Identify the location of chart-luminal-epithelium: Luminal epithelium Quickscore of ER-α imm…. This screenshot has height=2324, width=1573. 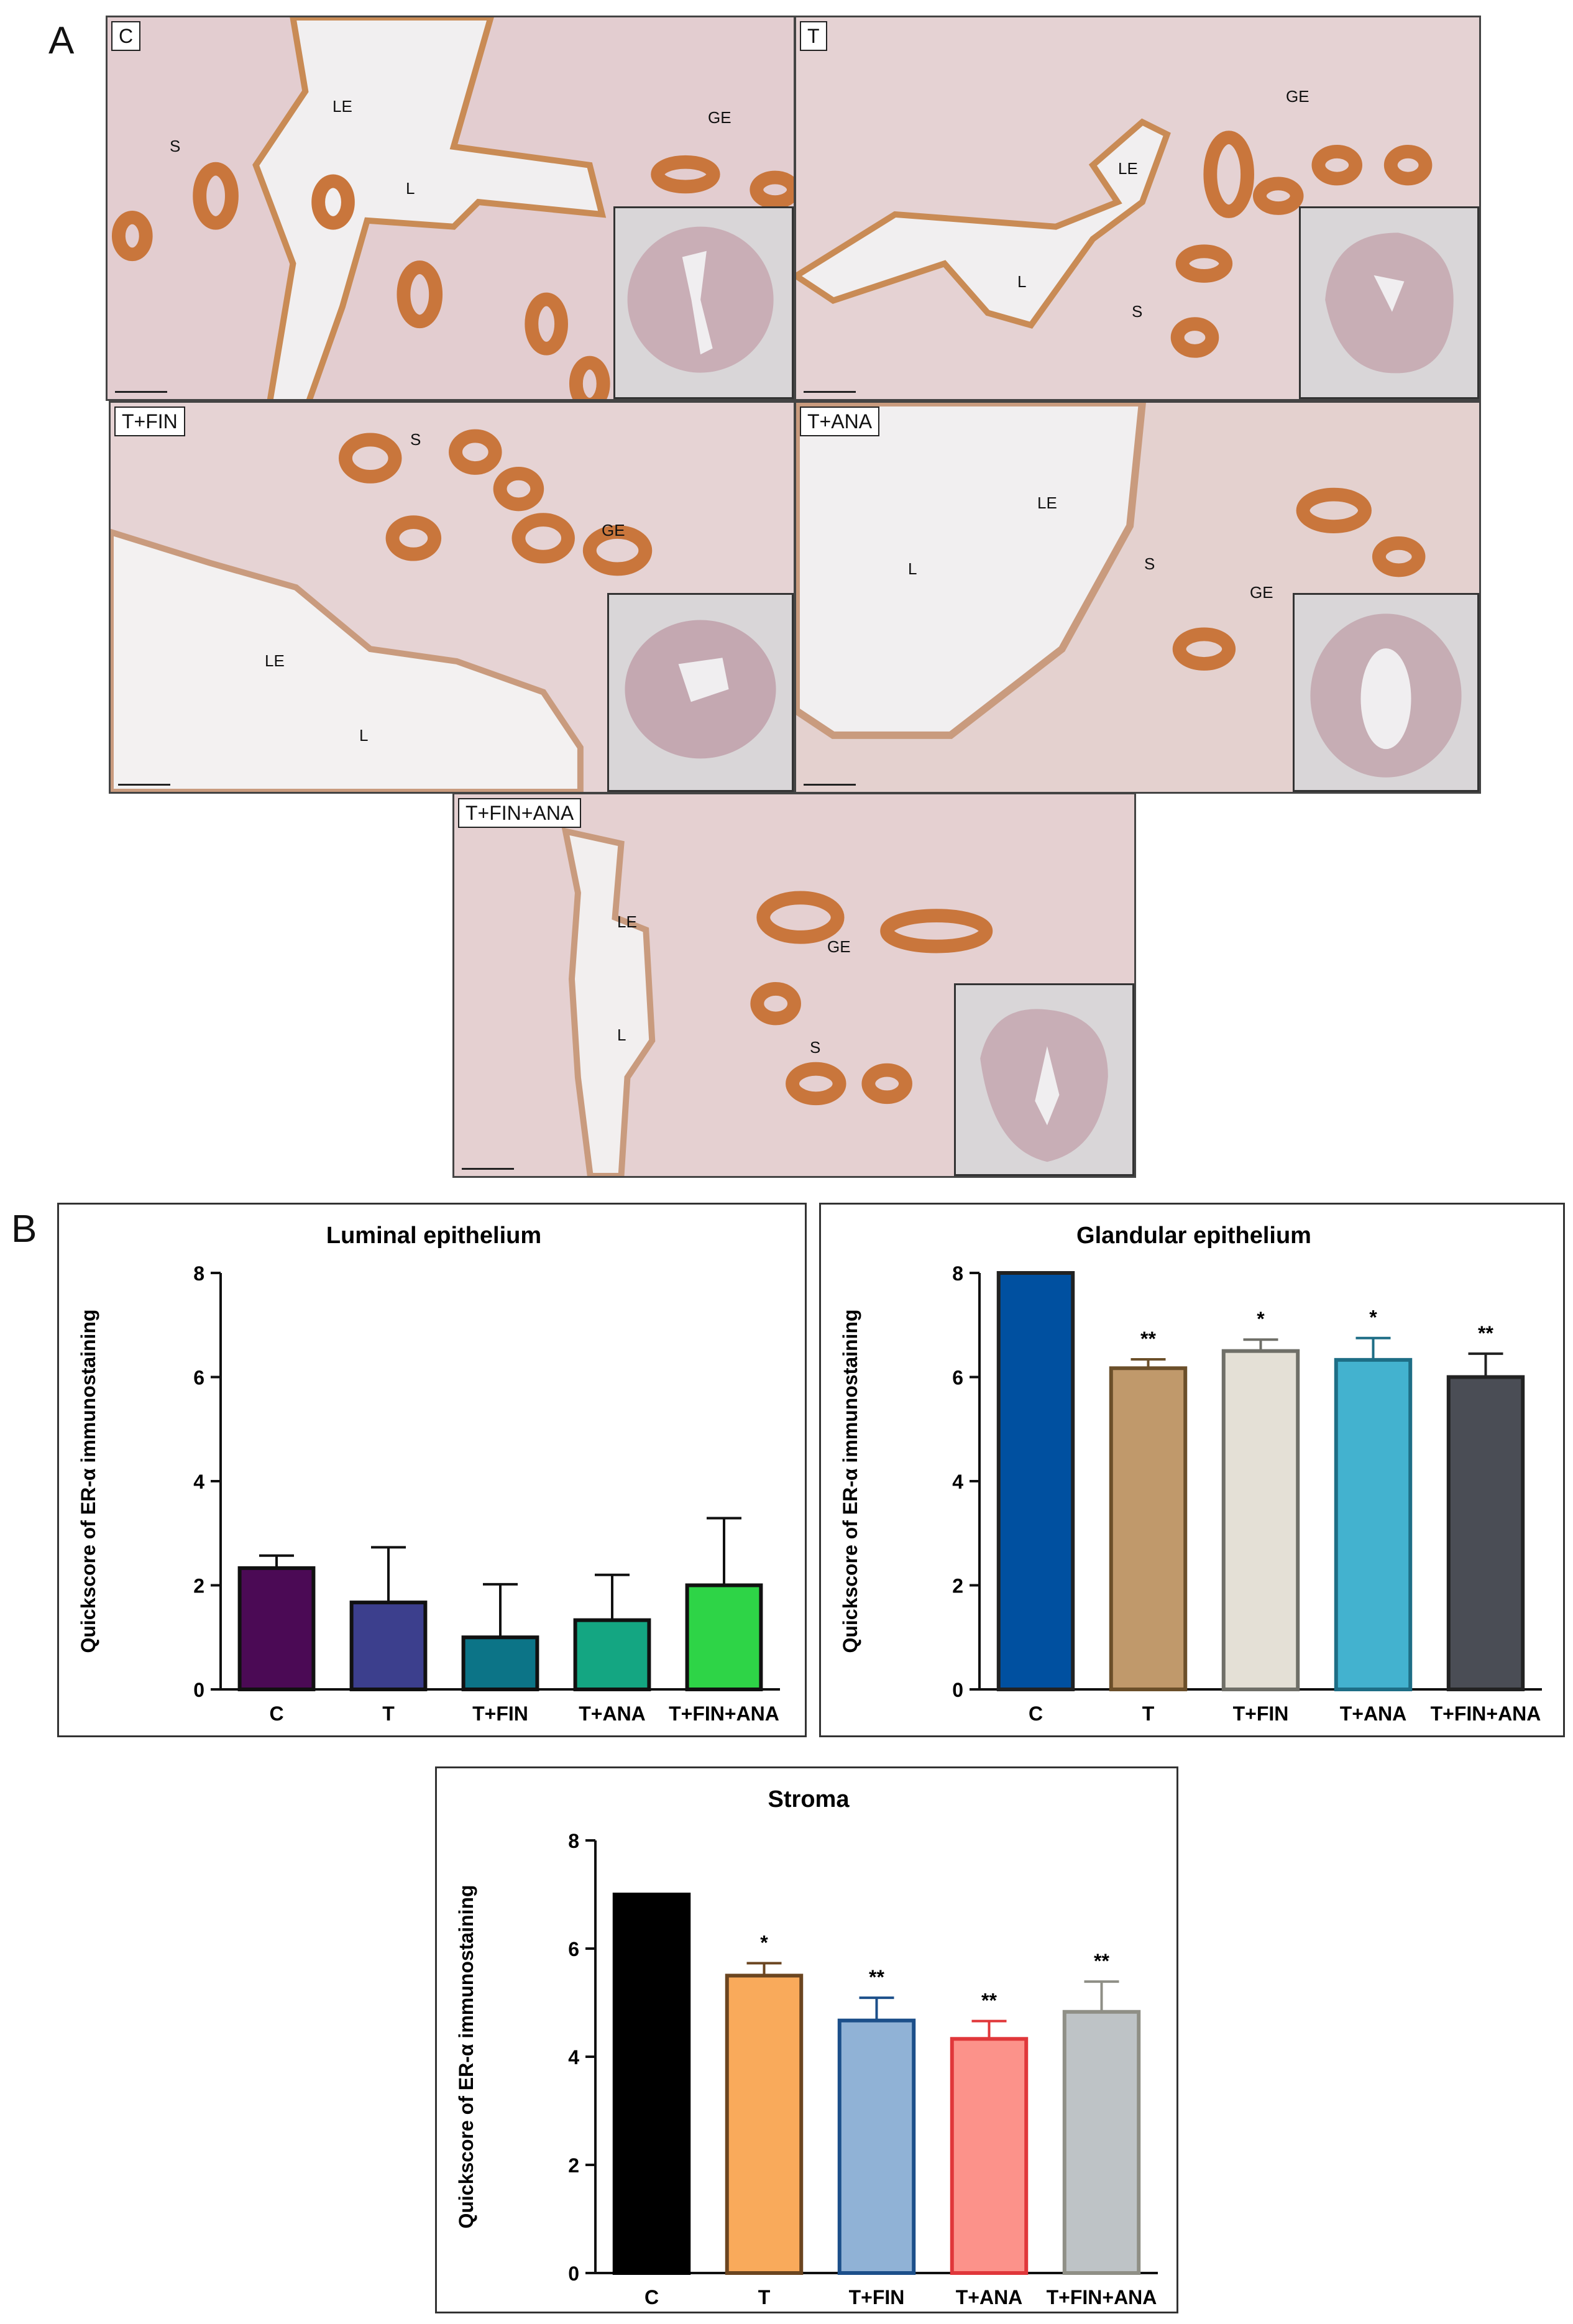
(432, 1470).